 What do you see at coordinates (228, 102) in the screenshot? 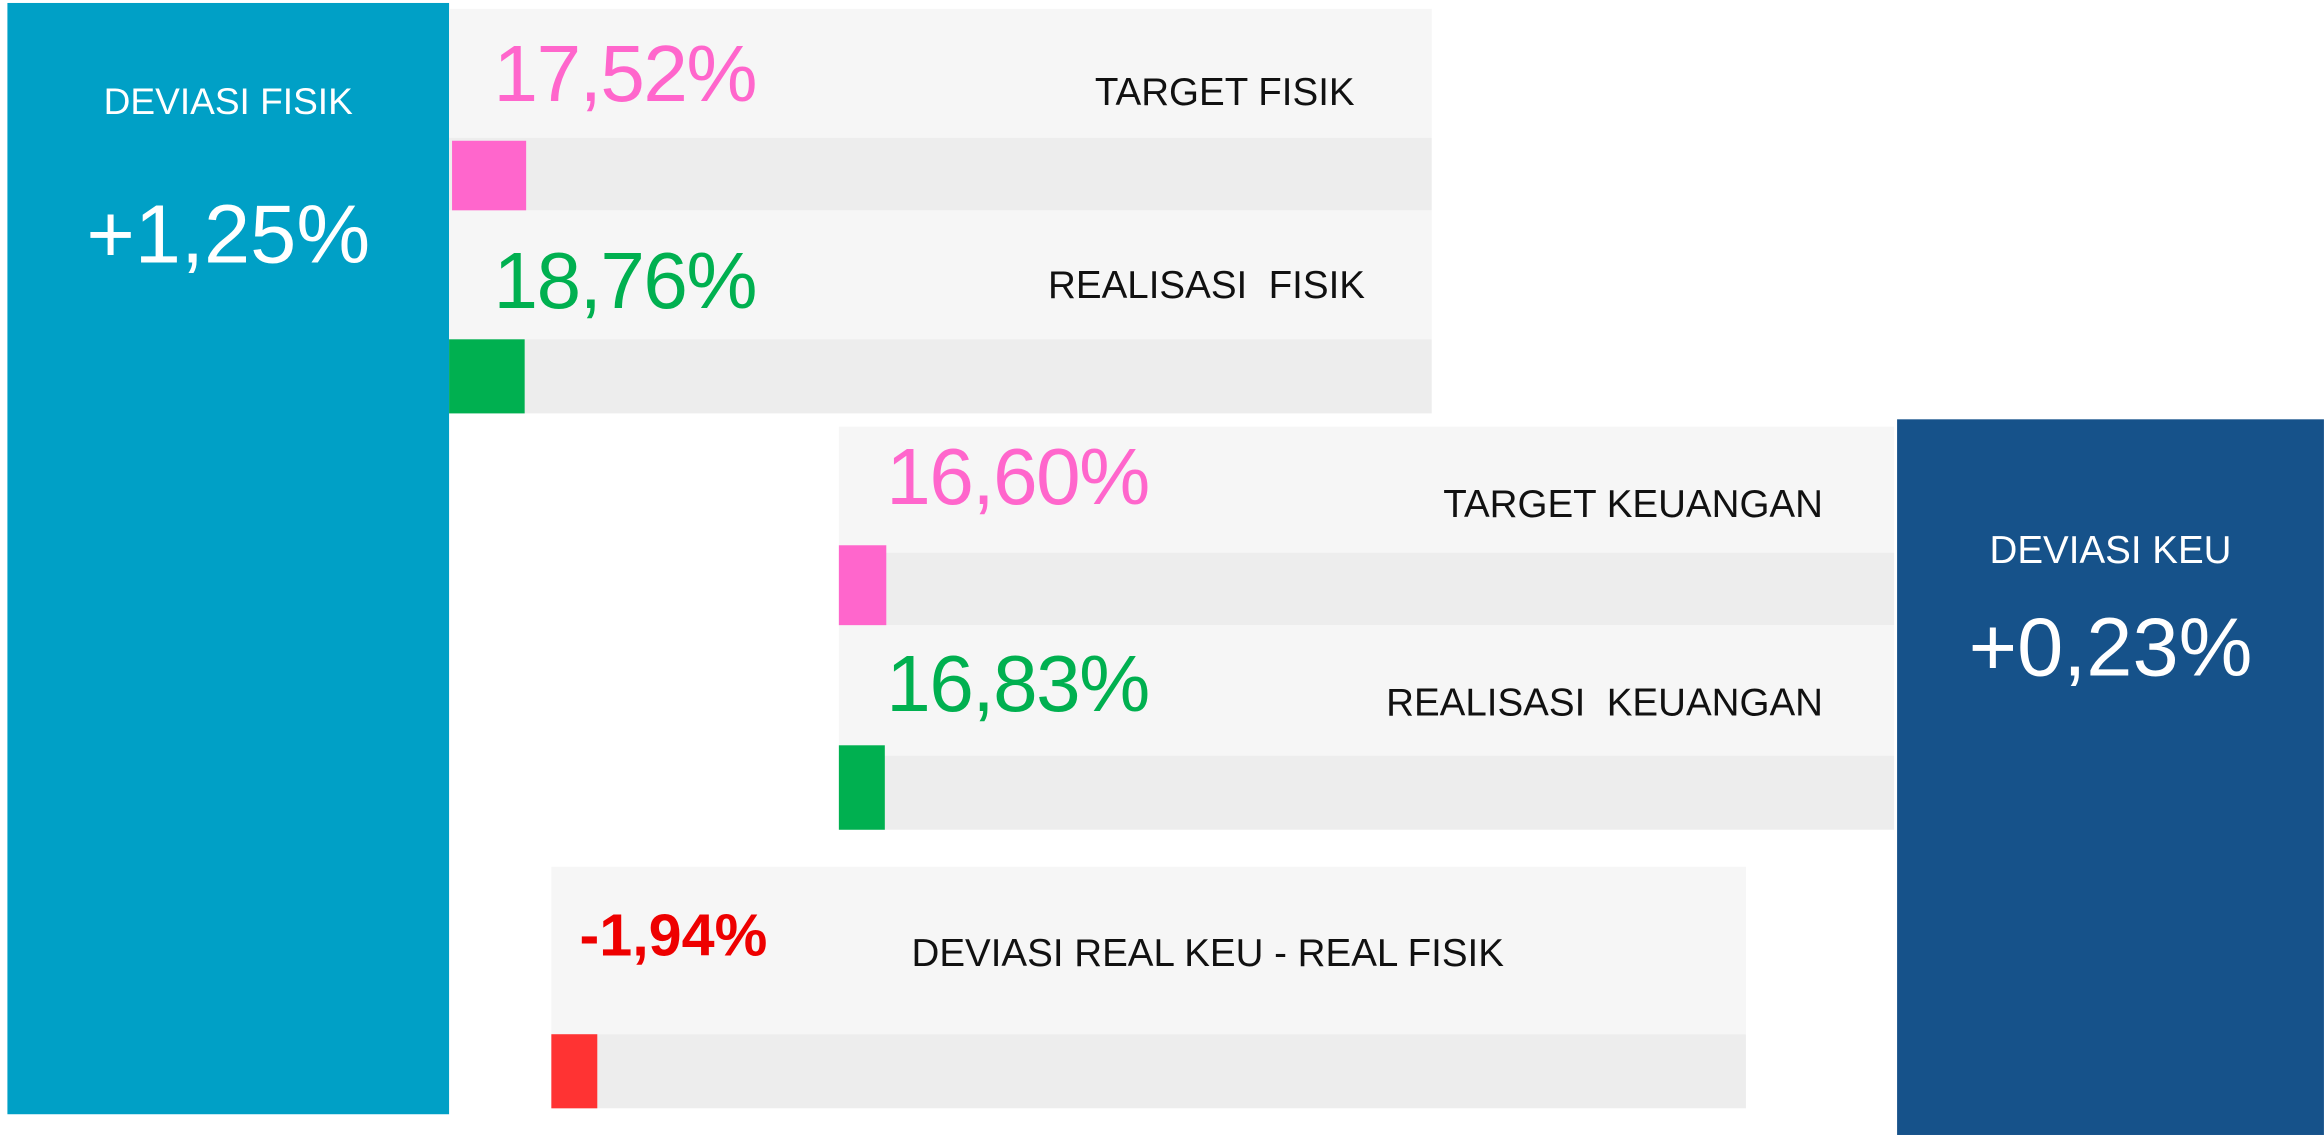
I see `panel-label: DEVIASI FISIK` at bounding box center [228, 102].